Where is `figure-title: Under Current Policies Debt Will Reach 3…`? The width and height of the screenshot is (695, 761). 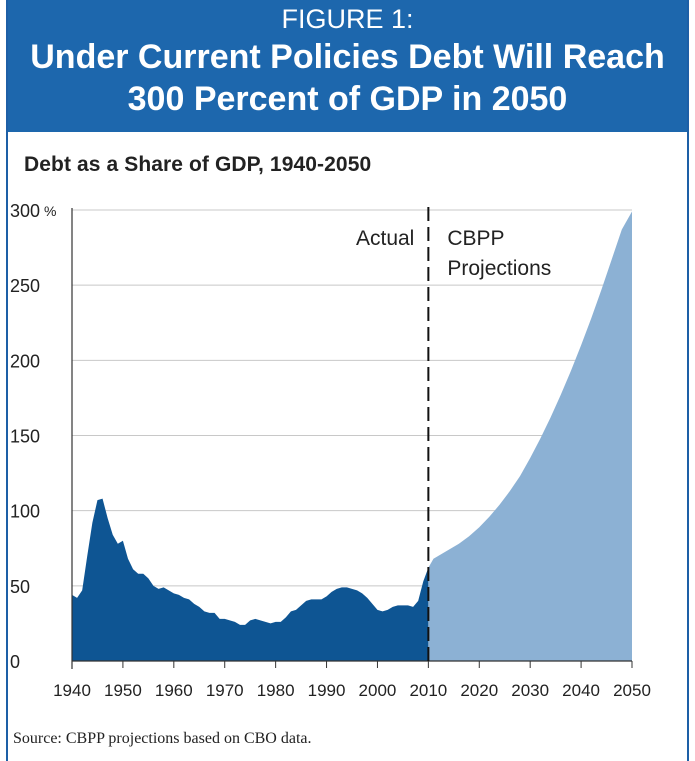
figure-title: Under Current Policies Debt Will Reach 3… is located at coordinates (347, 78).